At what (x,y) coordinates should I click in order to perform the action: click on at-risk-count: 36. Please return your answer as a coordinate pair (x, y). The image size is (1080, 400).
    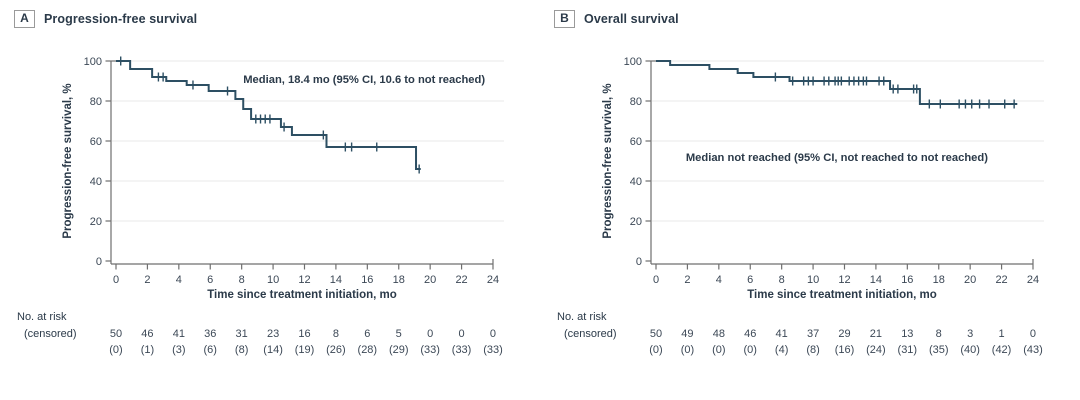
    Looking at the image, I should click on (210, 334).